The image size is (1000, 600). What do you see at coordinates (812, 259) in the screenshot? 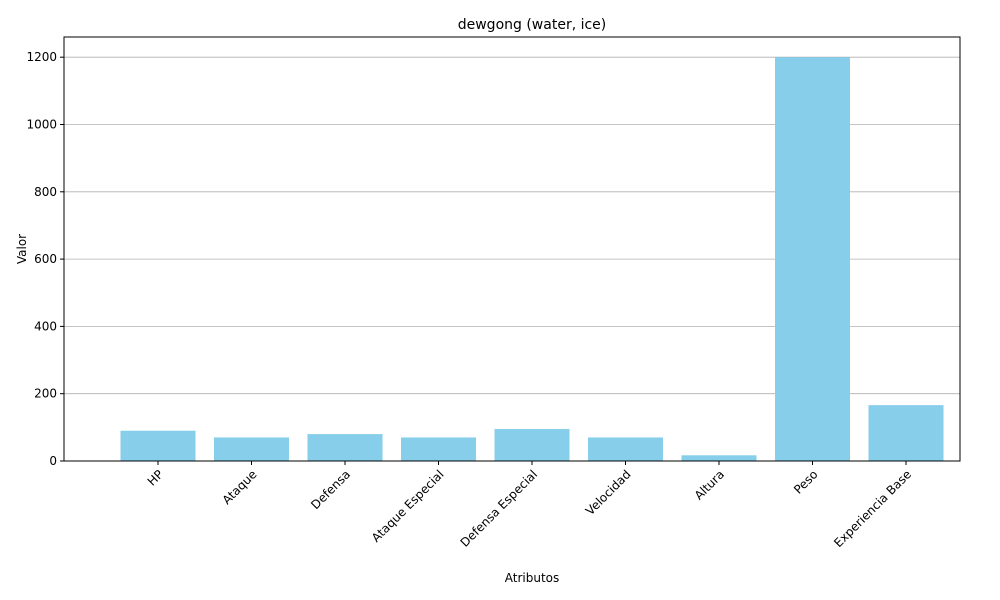
I see `bar-peso` at bounding box center [812, 259].